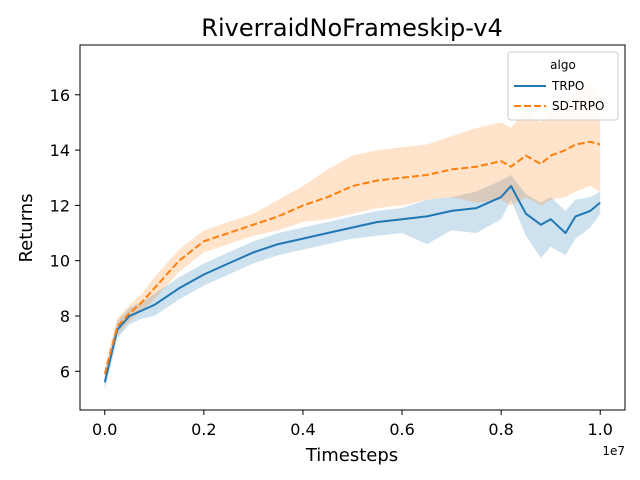  Describe the element at coordinates (567, 86) in the screenshot. I see `legend-label-trpo: TRPO` at that location.